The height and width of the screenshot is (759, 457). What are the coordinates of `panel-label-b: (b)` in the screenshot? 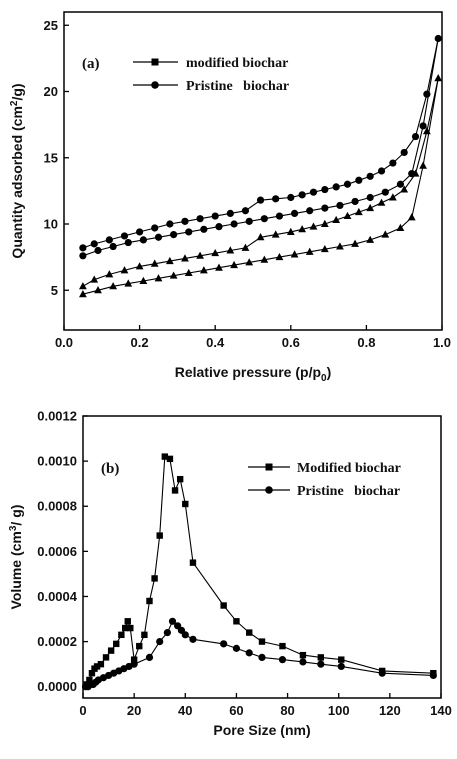 It's located at (110, 469).